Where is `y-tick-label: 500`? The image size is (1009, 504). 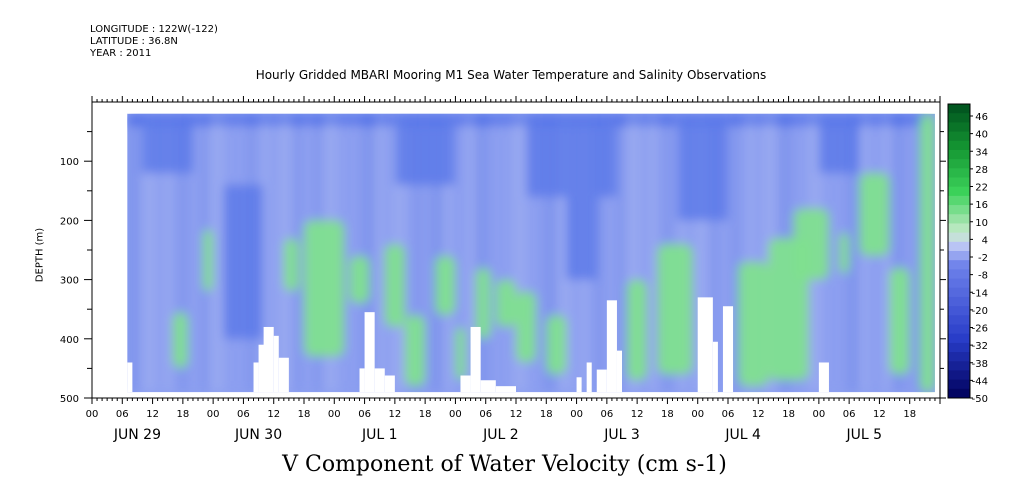 y-tick-label: 500 is located at coordinates (69, 399).